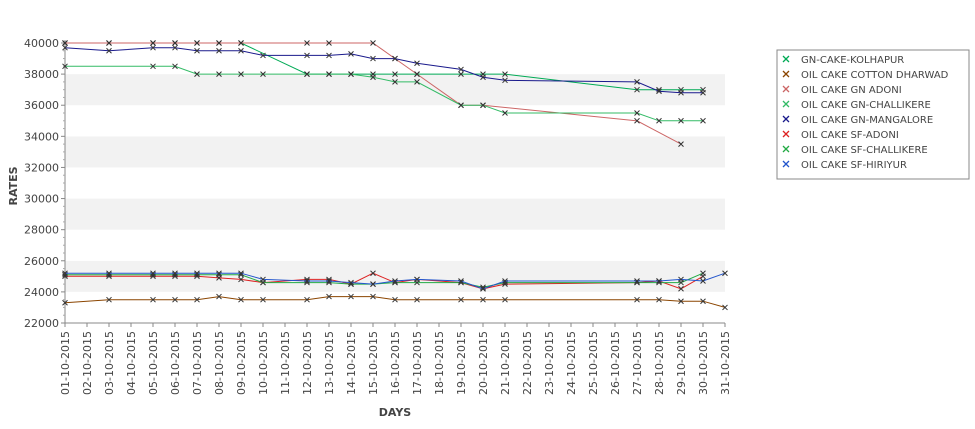  I want to click on legend-item: OIL CAKE GN-CHALLIKERE, so click(856, 105).